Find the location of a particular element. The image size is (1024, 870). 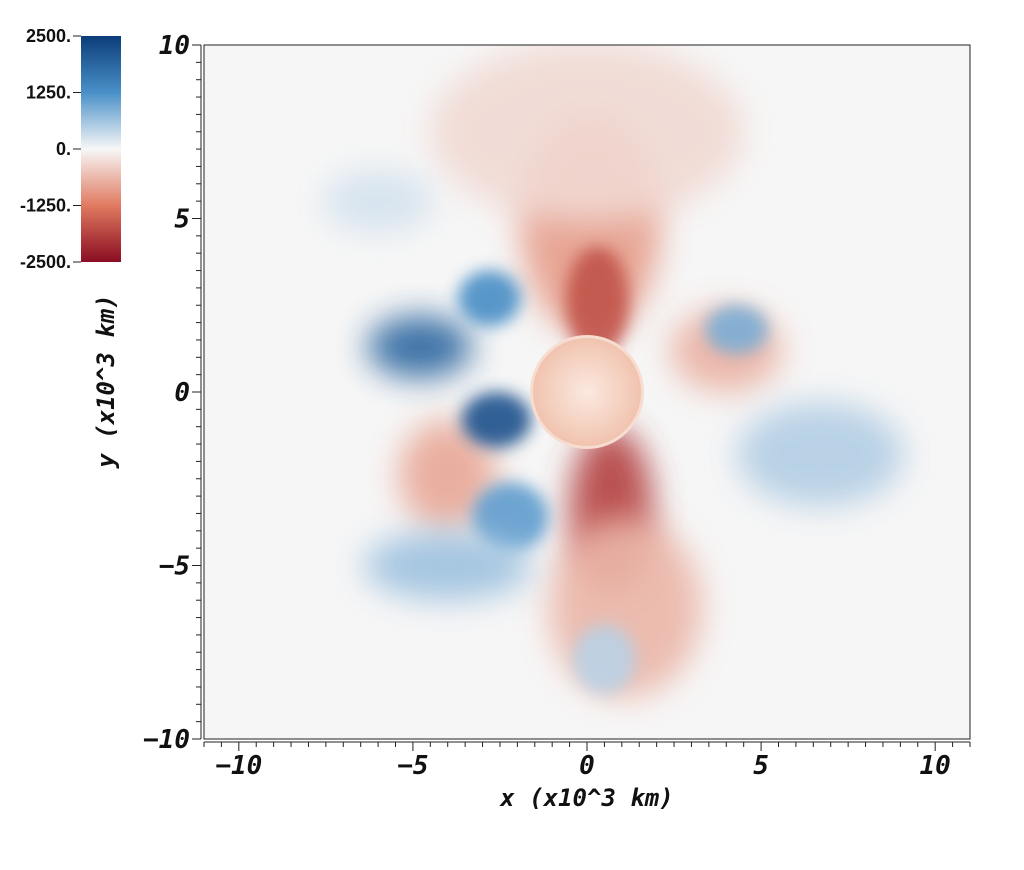

x-tick-label: 0 is located at coordinates (587, 766).